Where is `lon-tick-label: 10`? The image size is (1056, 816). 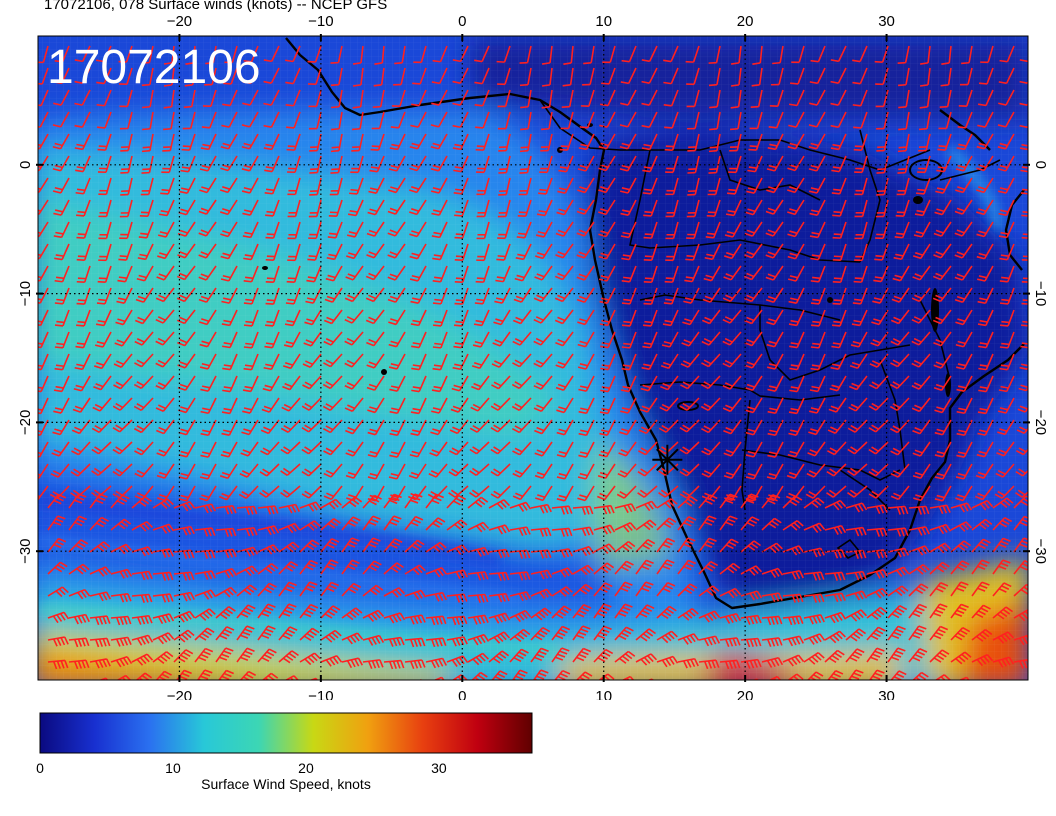 lon-tick-label: 10 is located at coordinates (603, 694).